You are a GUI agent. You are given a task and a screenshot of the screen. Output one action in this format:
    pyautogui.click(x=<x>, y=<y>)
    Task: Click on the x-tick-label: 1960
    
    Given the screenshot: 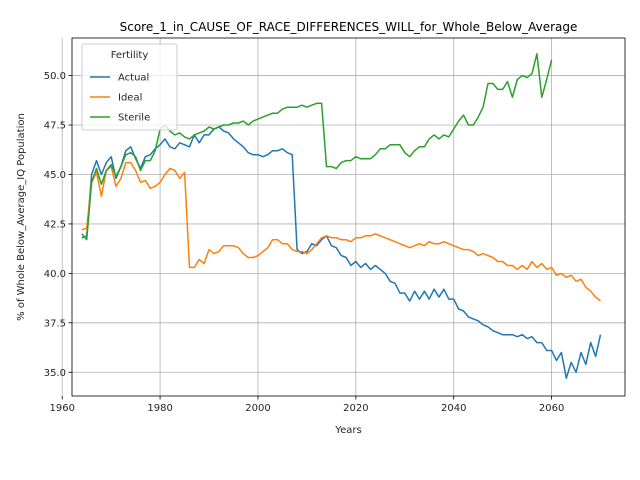 What is the action you would take?
    pyautogui.click(x=61, y=408)
    